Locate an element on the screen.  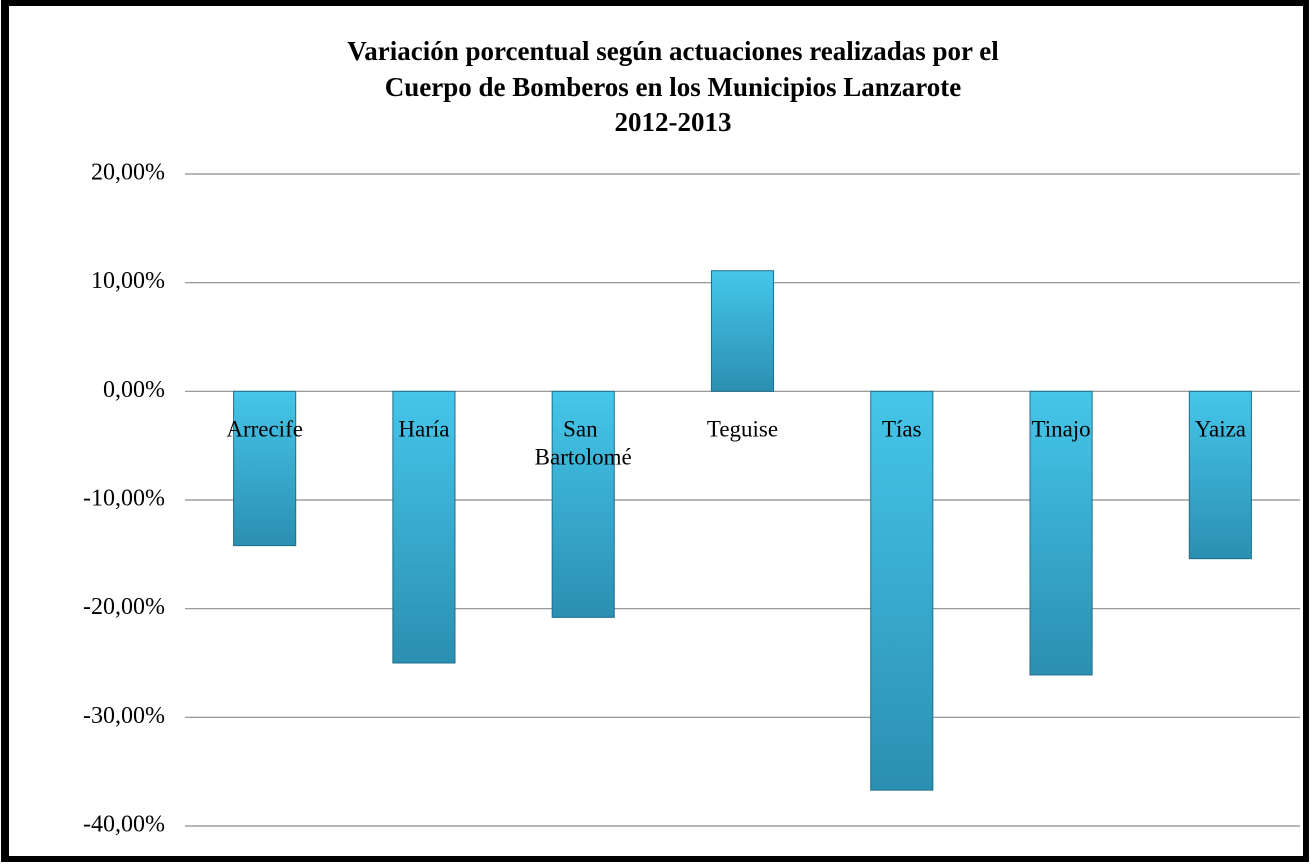
y-tick-label: 20,00% is located at coordinates (128, 173).